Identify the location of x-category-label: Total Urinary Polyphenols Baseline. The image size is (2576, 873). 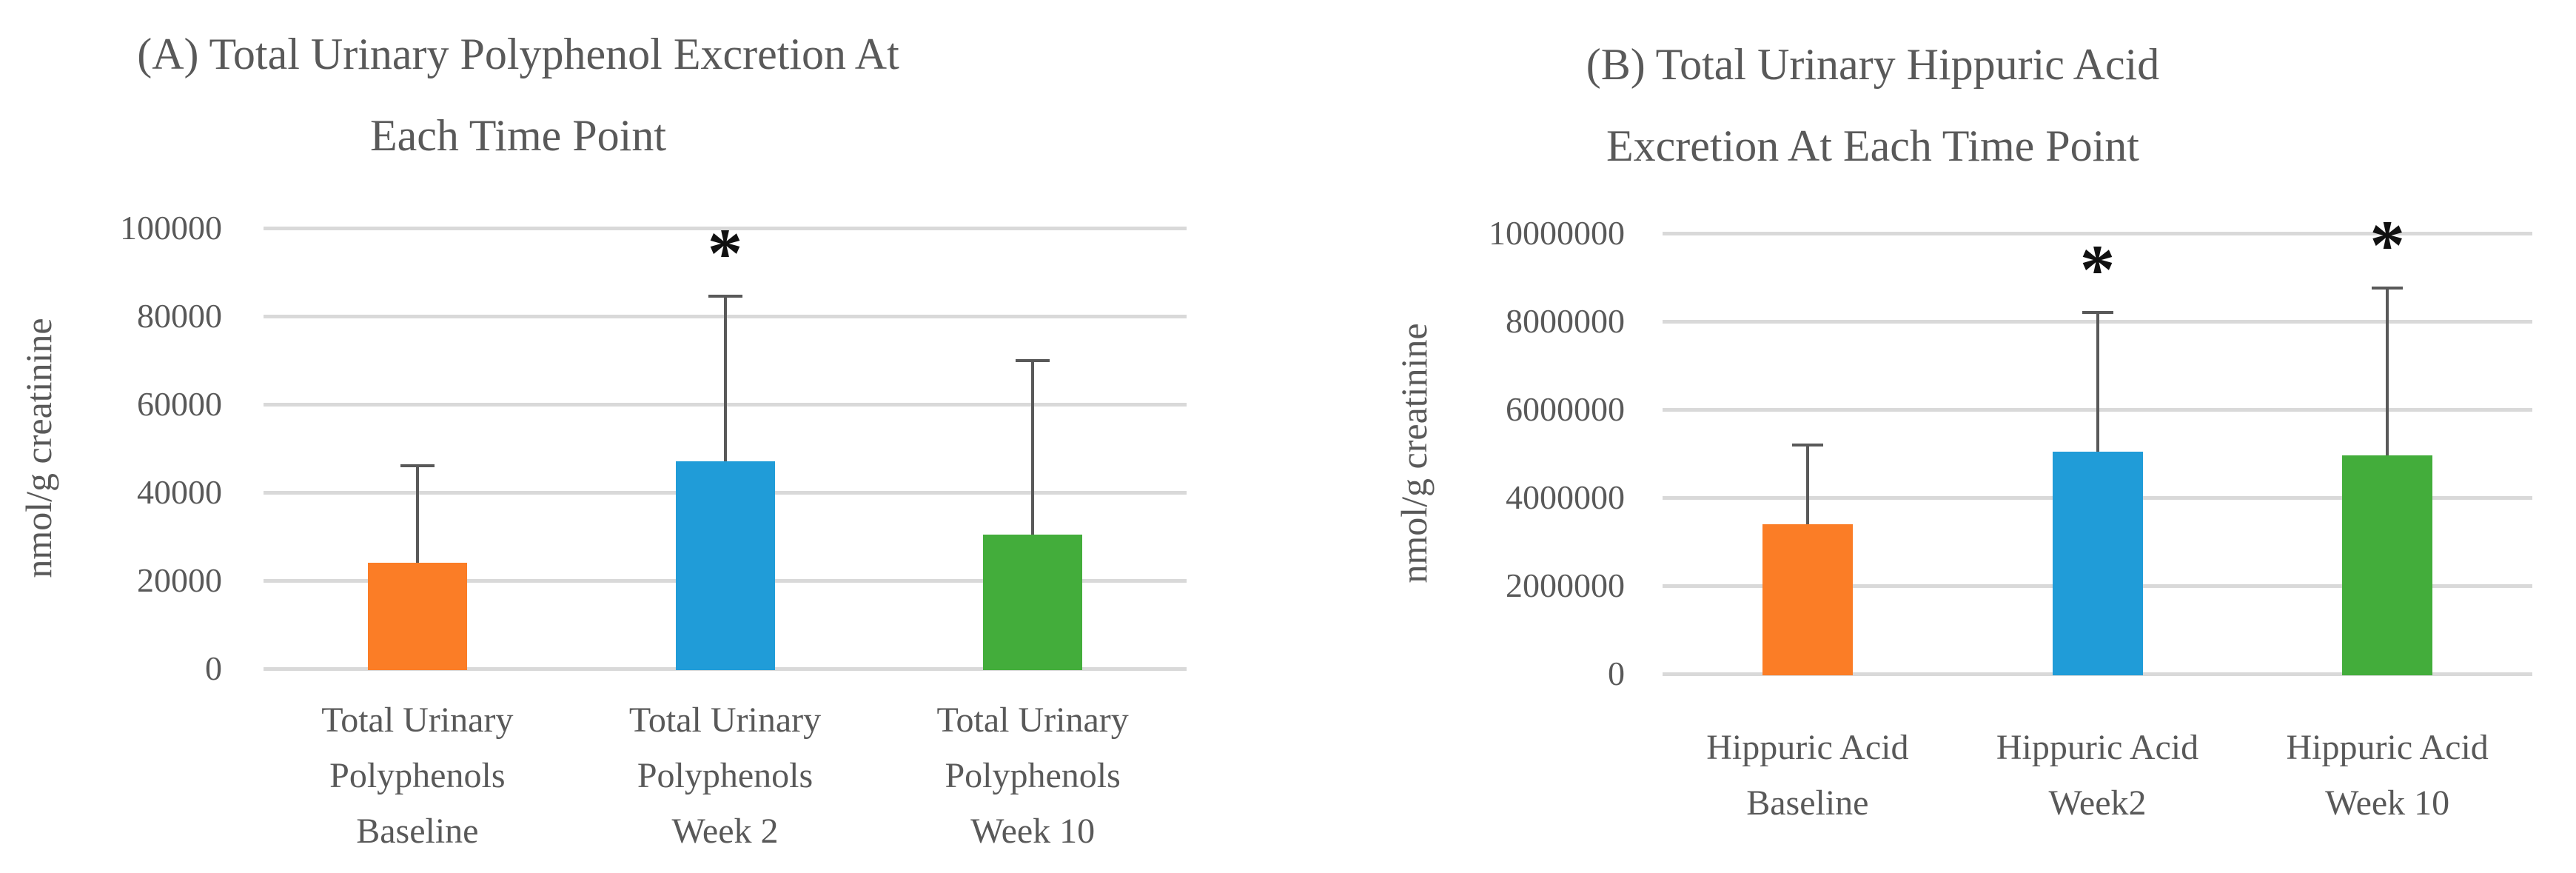
(417, 775).